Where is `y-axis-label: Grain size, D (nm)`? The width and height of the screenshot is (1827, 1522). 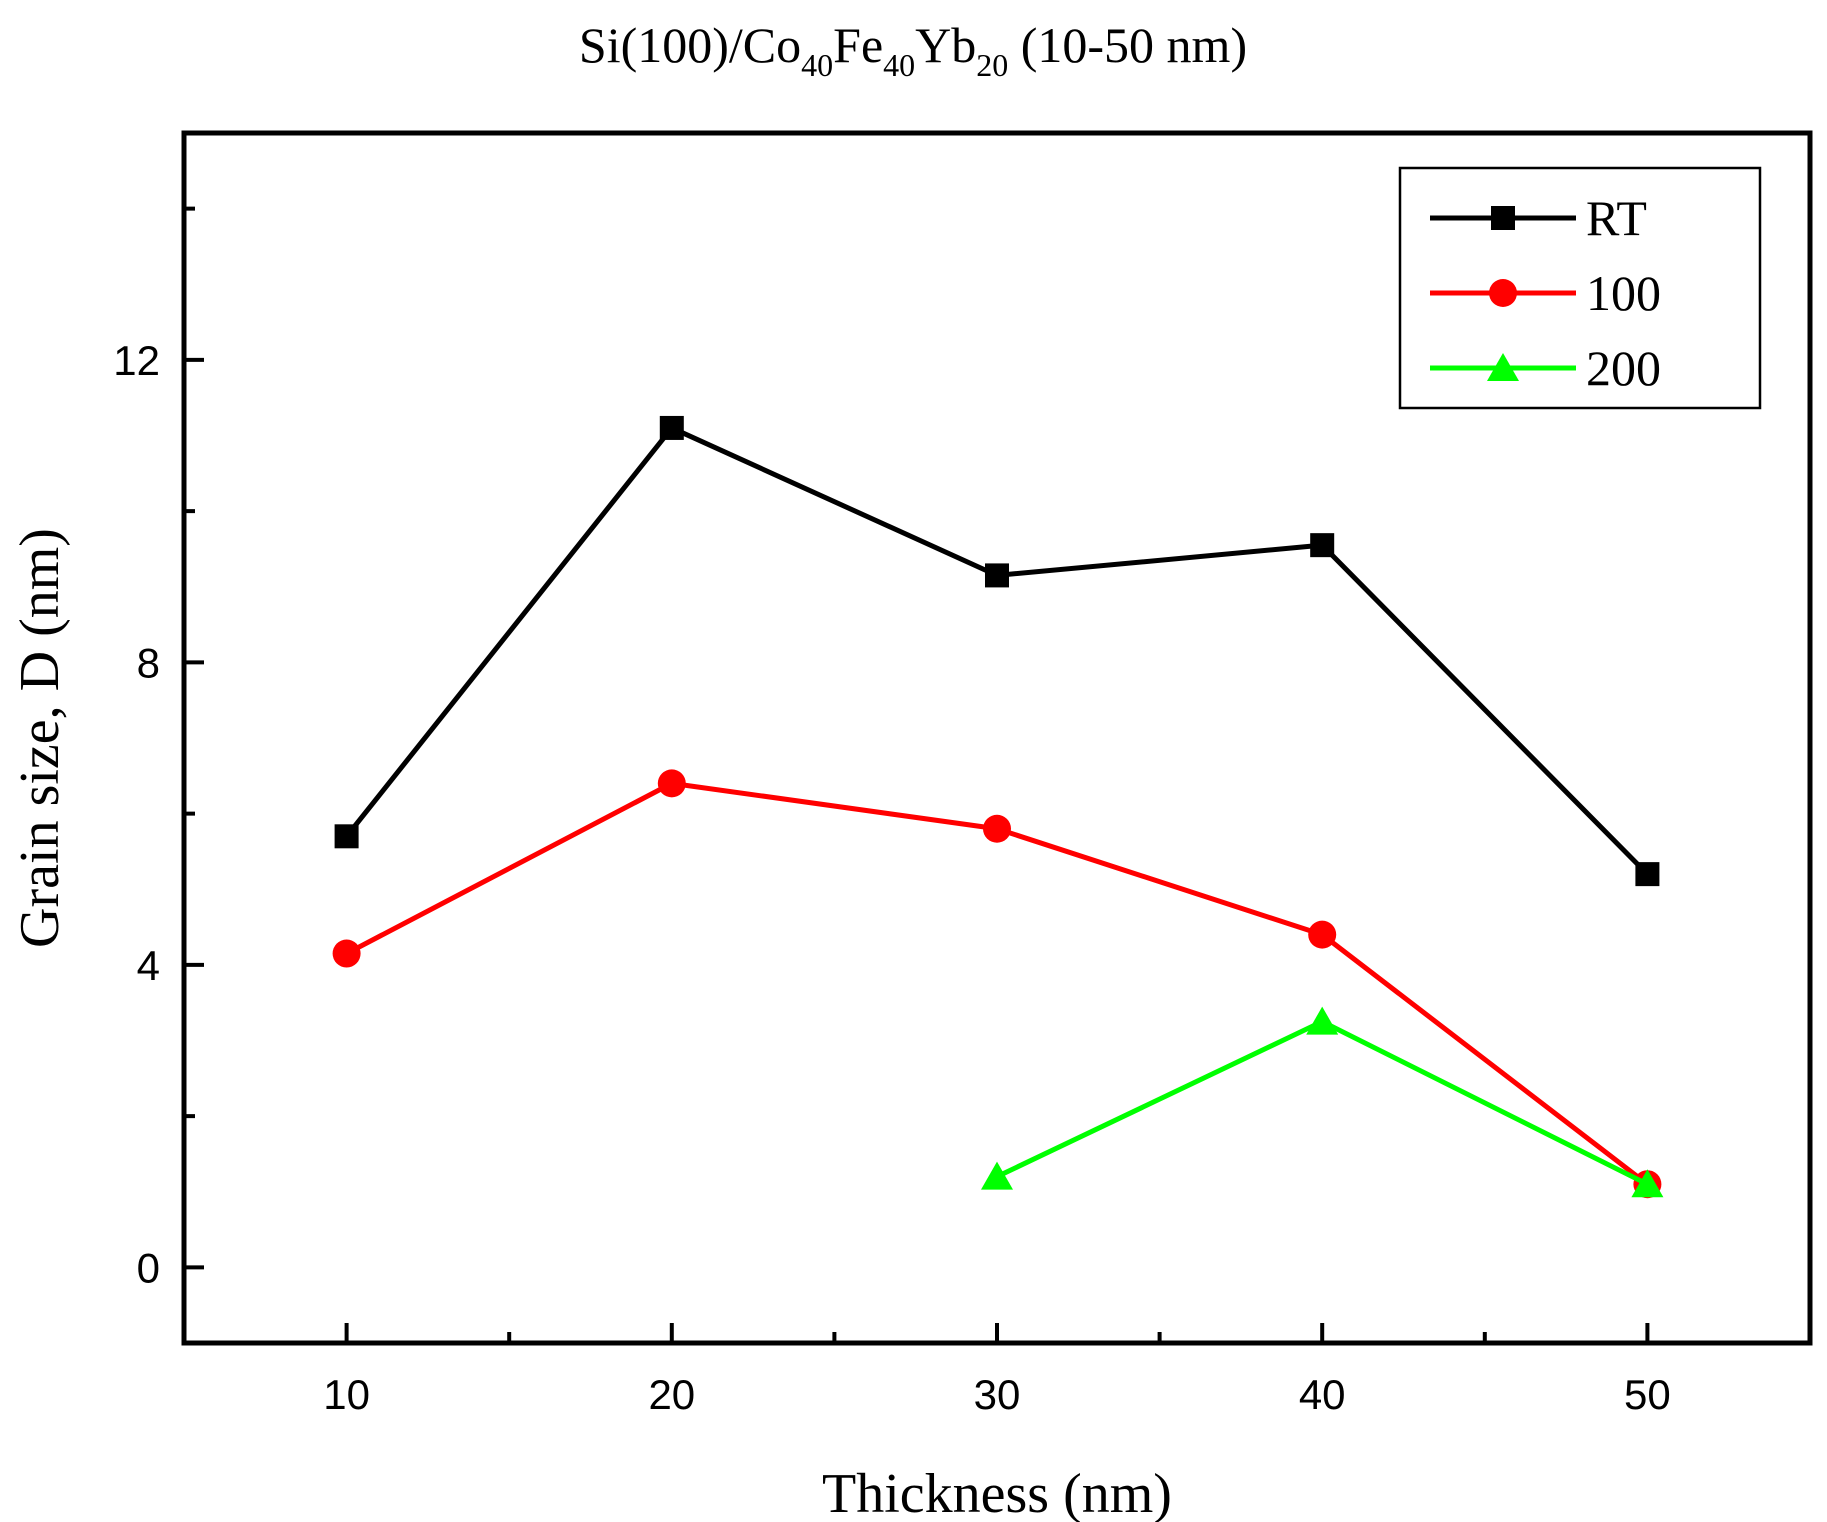 y-axis-label: Grain size, D (nm) is located at coordinates (40, 738).